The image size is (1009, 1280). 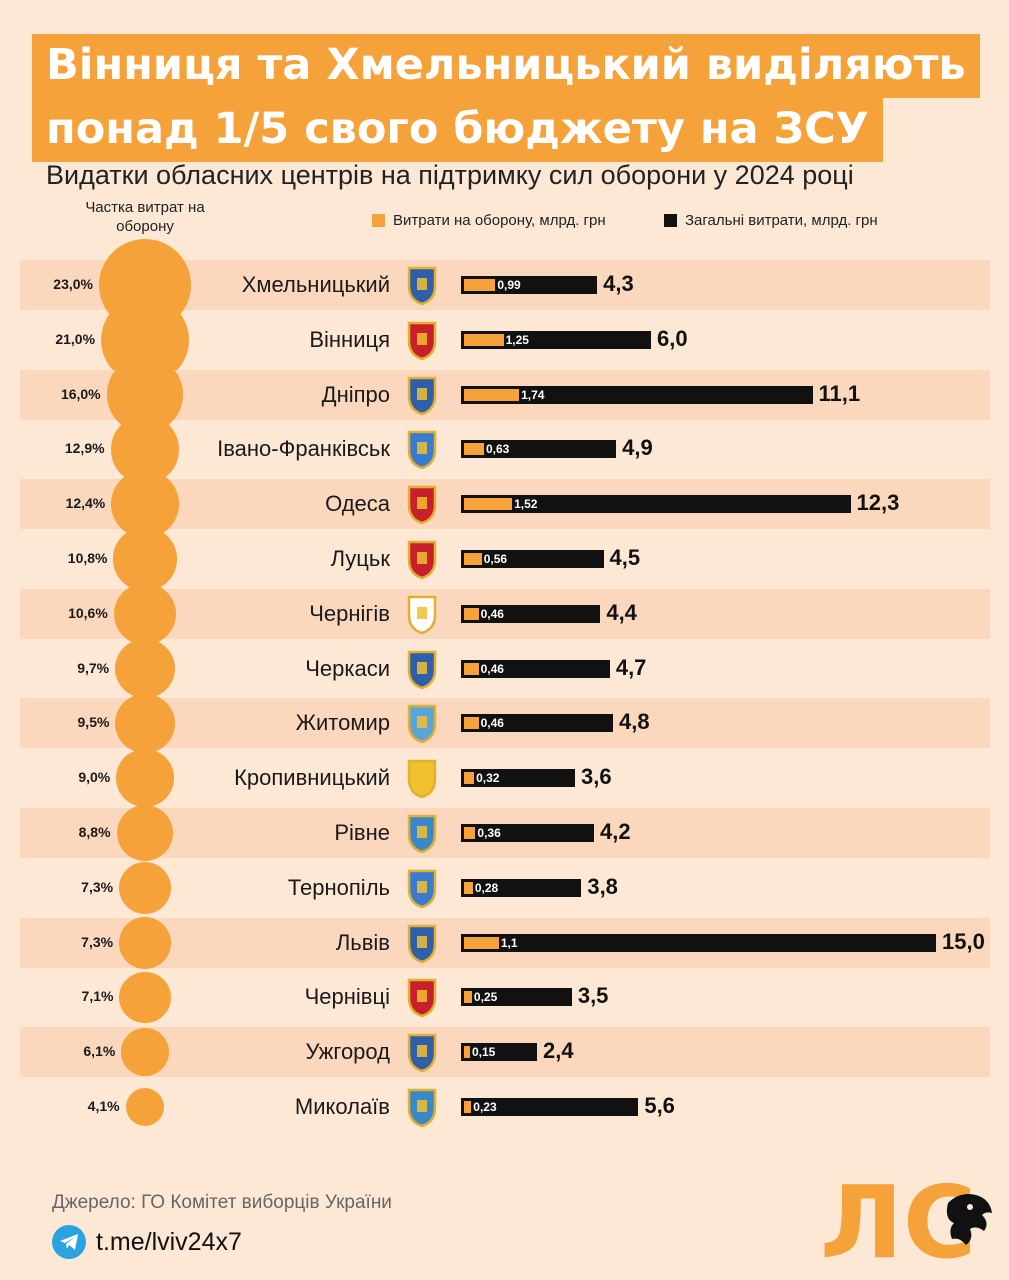 I want to click on share-label: 21,0%, so click(x=75, y=338).